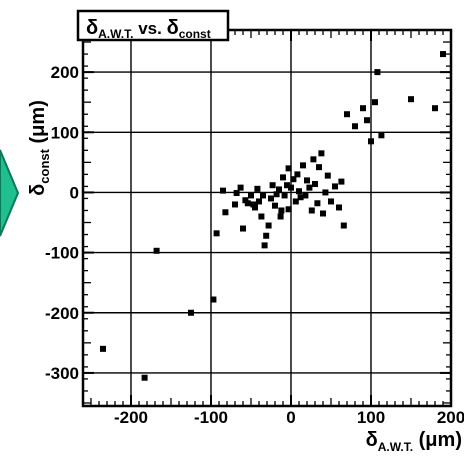 The height and width of the screenshot is (459, 464). I want to click on arrow-pointer-icon, so click(10, 193).